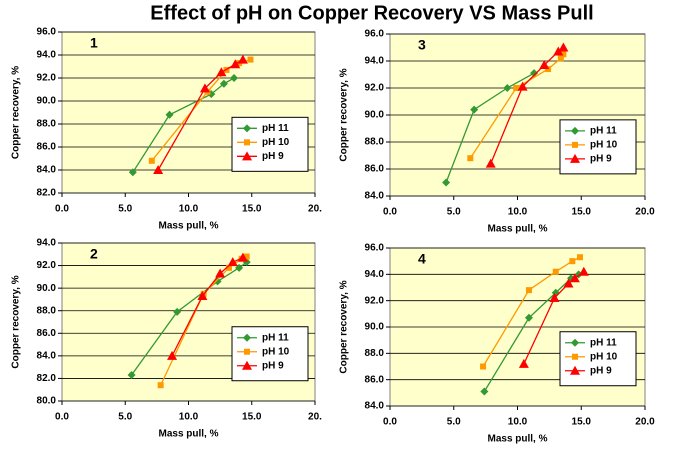 The image size is (694, 454). What do you see at coordinates (315, 209) in the screenshot?
I see `x-tick-label: 20.` at bounding box center [315, 209].